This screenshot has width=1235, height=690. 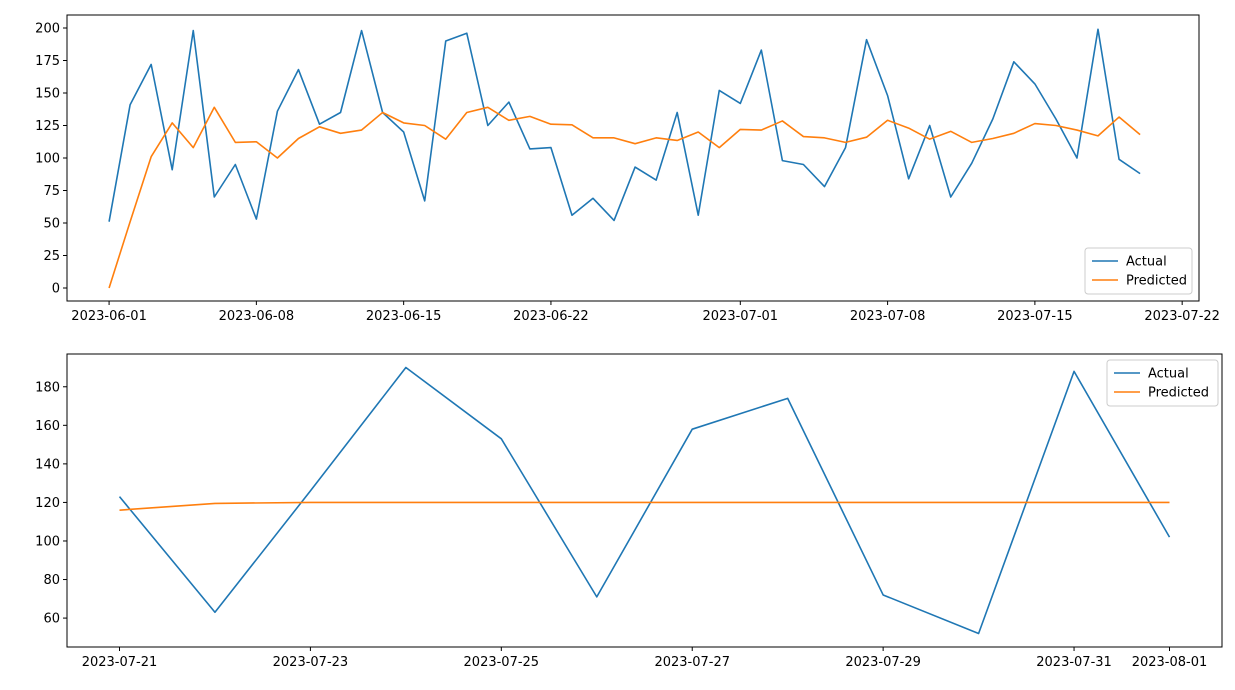 I want to click on x-tick-label: 2023-07-27, so click(x=692, y=662).